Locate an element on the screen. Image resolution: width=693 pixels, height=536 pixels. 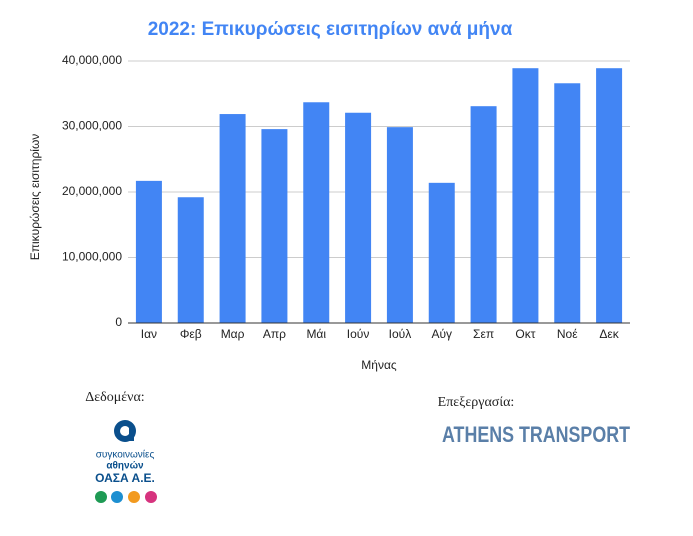
y-axis-label: Επικυρώσεις εισιτηρίων is located at coordinates (35, 197).